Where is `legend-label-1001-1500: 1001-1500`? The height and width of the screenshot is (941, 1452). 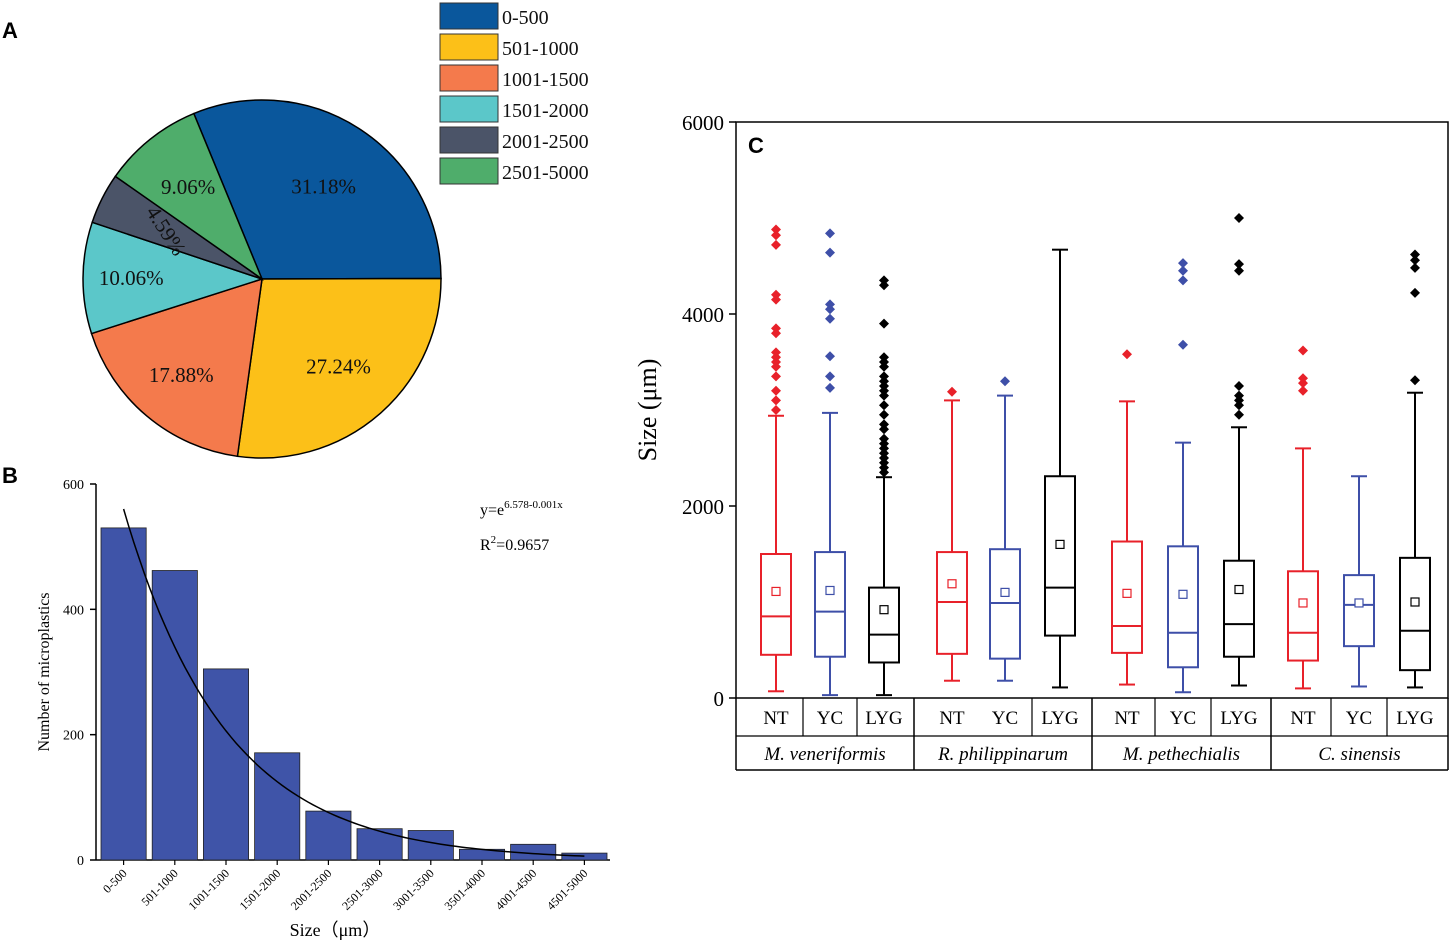 legend-label-1001-1500: 1001-1500 is located at coordinates (545, 80).